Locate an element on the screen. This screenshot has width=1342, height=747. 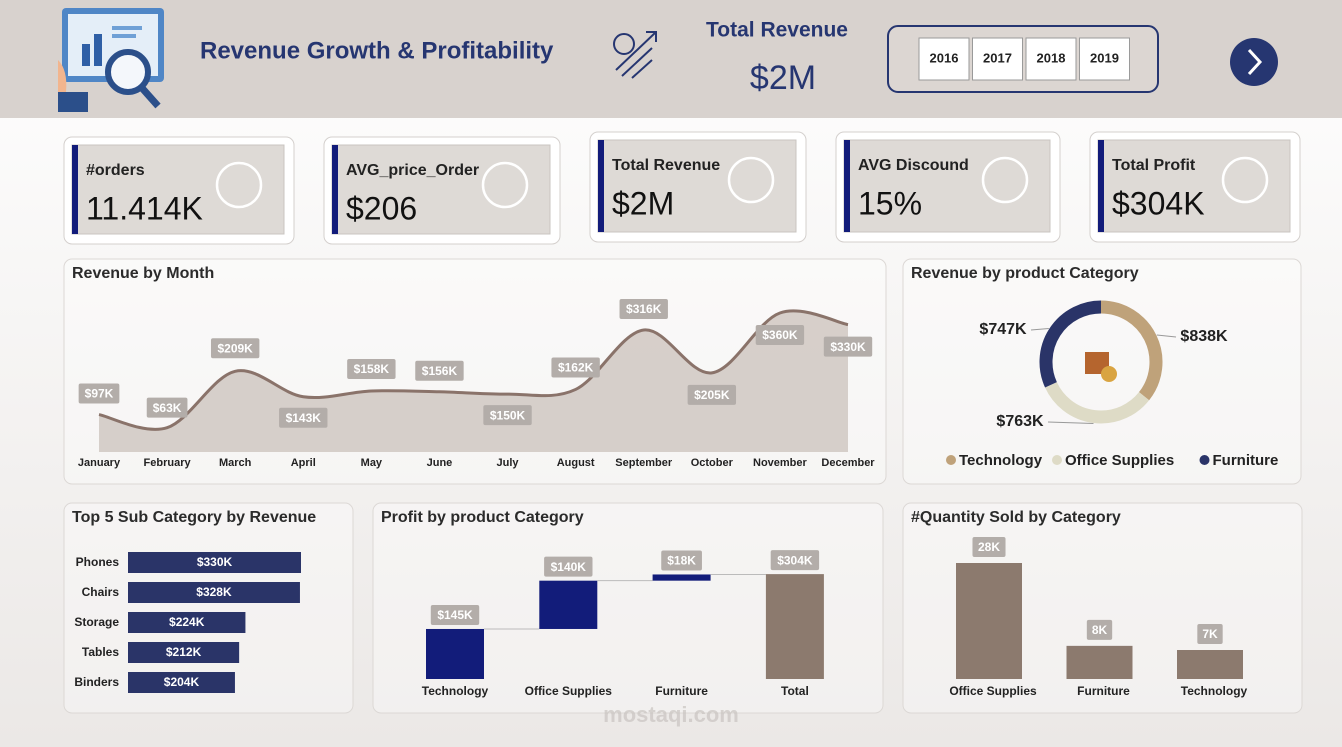
data-label: $747K is located at coordinates (1003, 329).